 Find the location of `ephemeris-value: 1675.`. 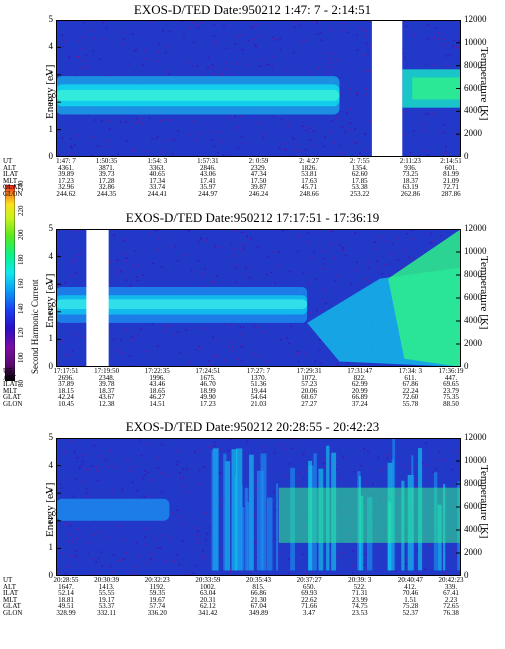

ephemeris-value: 1675. is located at coordinates (208, 377).